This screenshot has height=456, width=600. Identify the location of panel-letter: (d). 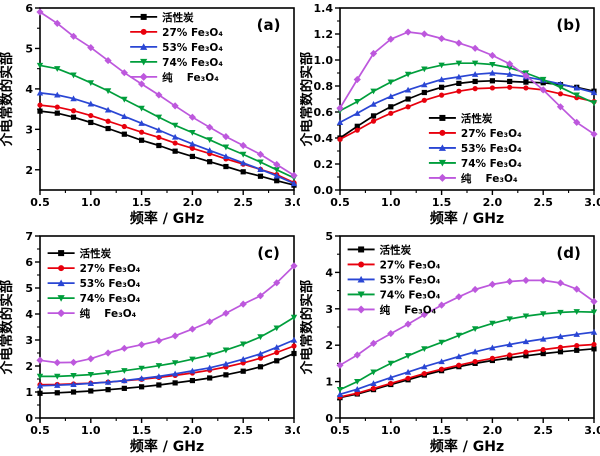
(568, 253).